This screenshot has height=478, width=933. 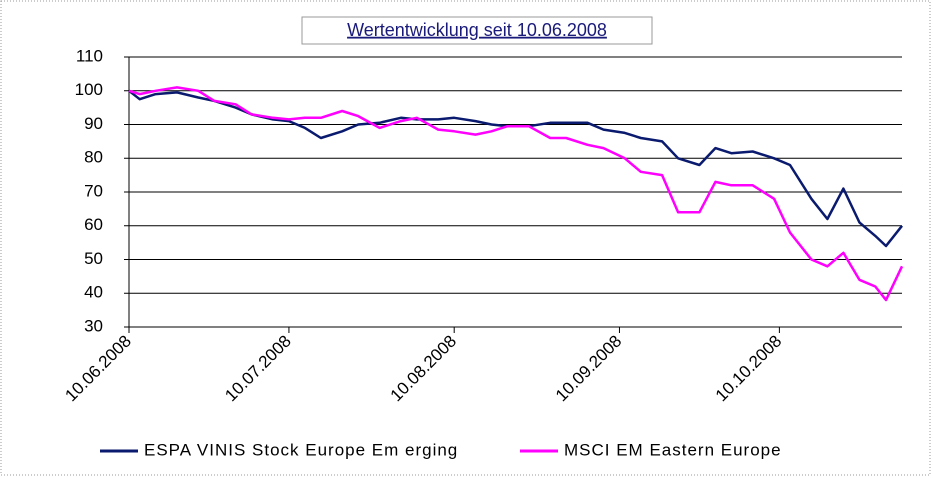 I want to click on y-tick-label: 60, so click(x=93, y=224).